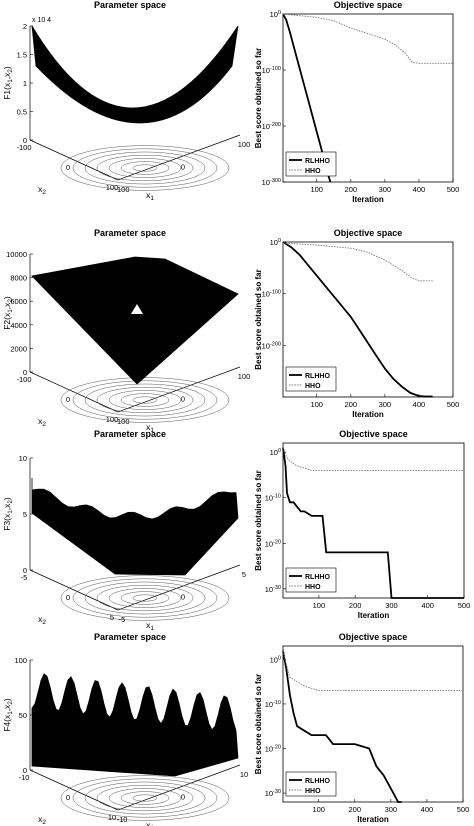  Describe the element at coordinates (271, 182) in the screenshot. I see `y-tick-label: 10-300` at that location.